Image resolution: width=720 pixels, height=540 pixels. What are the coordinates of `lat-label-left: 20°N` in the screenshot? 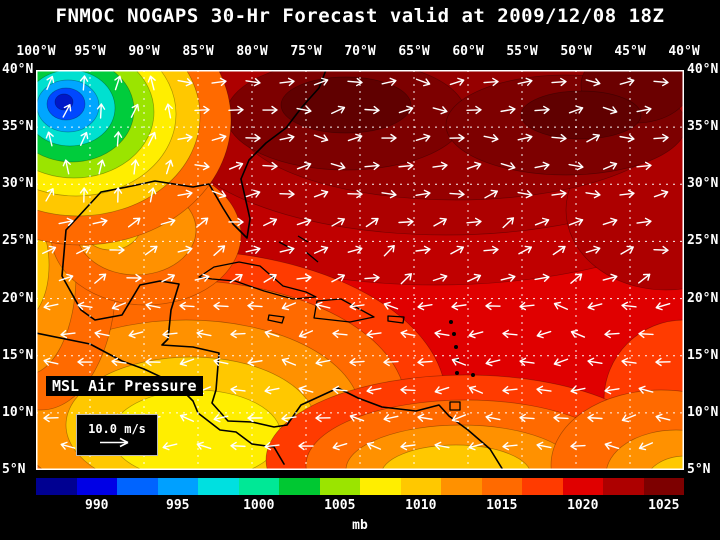 It's located at (18, 298).